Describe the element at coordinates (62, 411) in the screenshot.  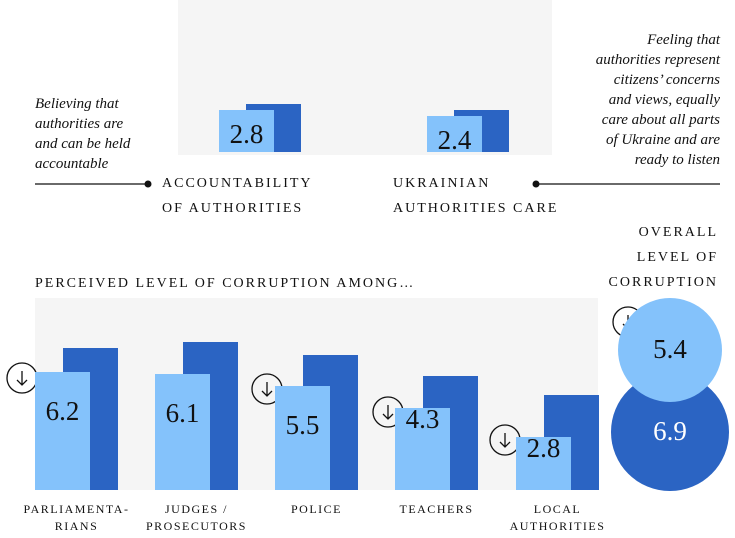
I see `value-label: 6.2` at that location.